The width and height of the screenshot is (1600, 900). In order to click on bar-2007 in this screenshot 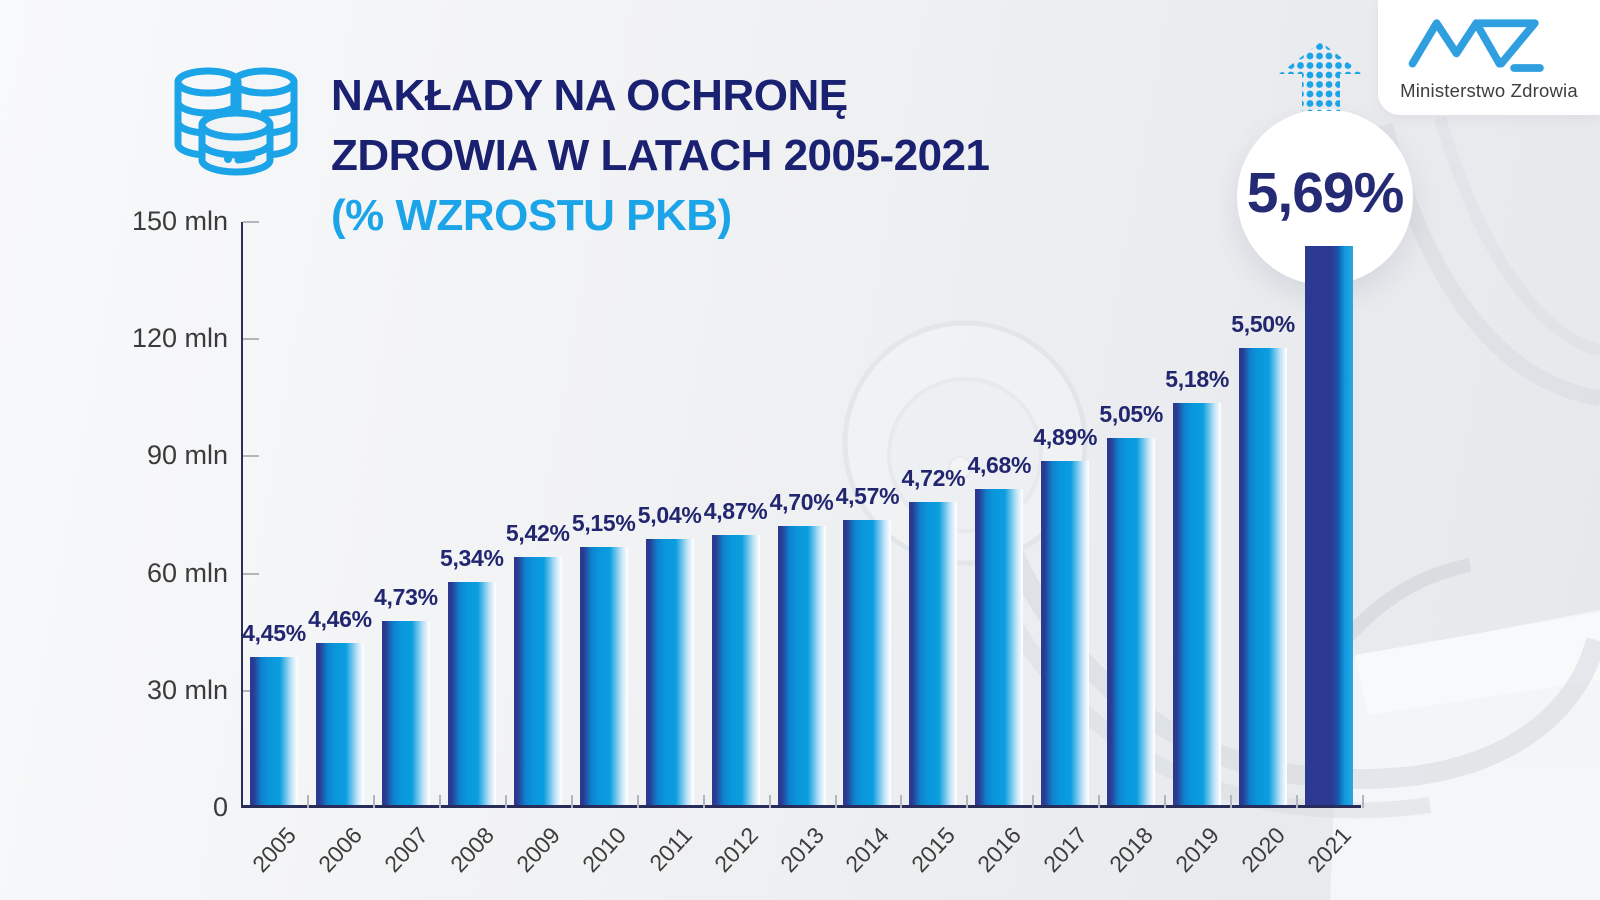, I will do `click(405, 713)`.